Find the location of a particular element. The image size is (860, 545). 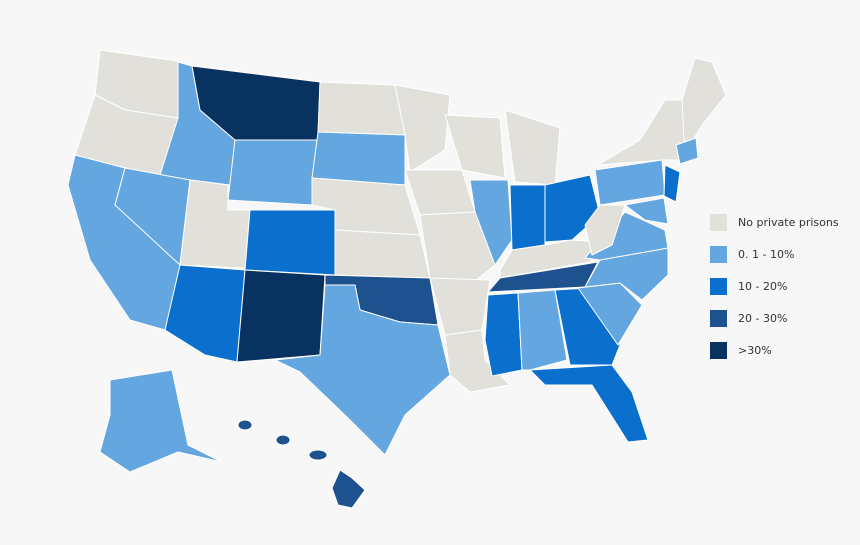

legend-label: >30% is located at coordinates (755, 350).